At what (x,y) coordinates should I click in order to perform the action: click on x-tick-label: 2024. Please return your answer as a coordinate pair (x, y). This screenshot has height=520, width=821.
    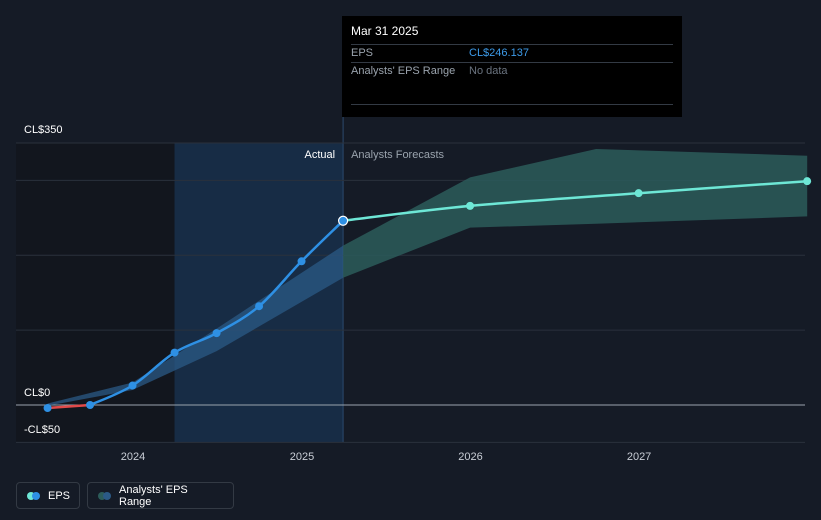
    Looking at the image, I should click on (133, 457).